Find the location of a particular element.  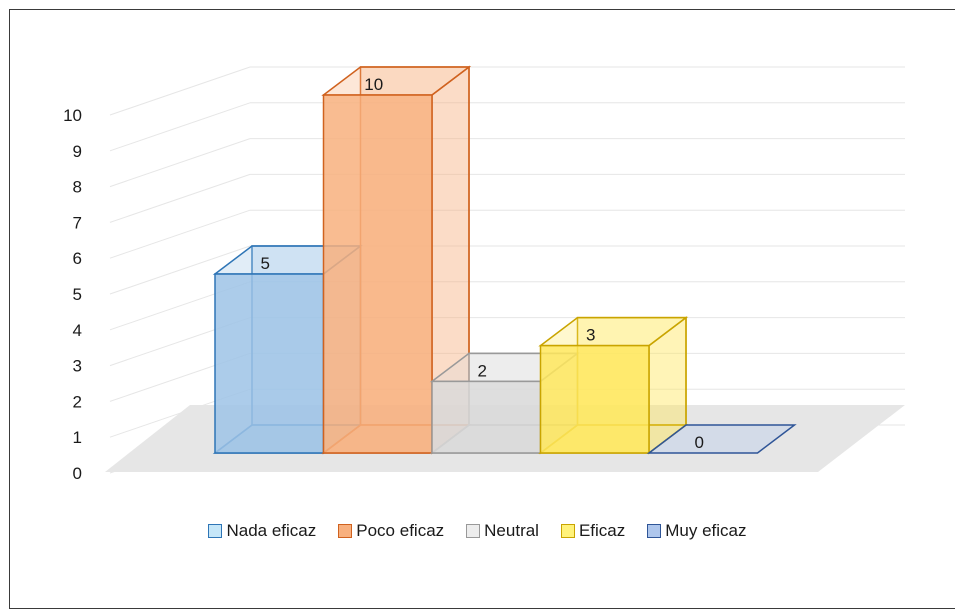

legend-item: Poco eficaz is located at coordinates (391, 531).